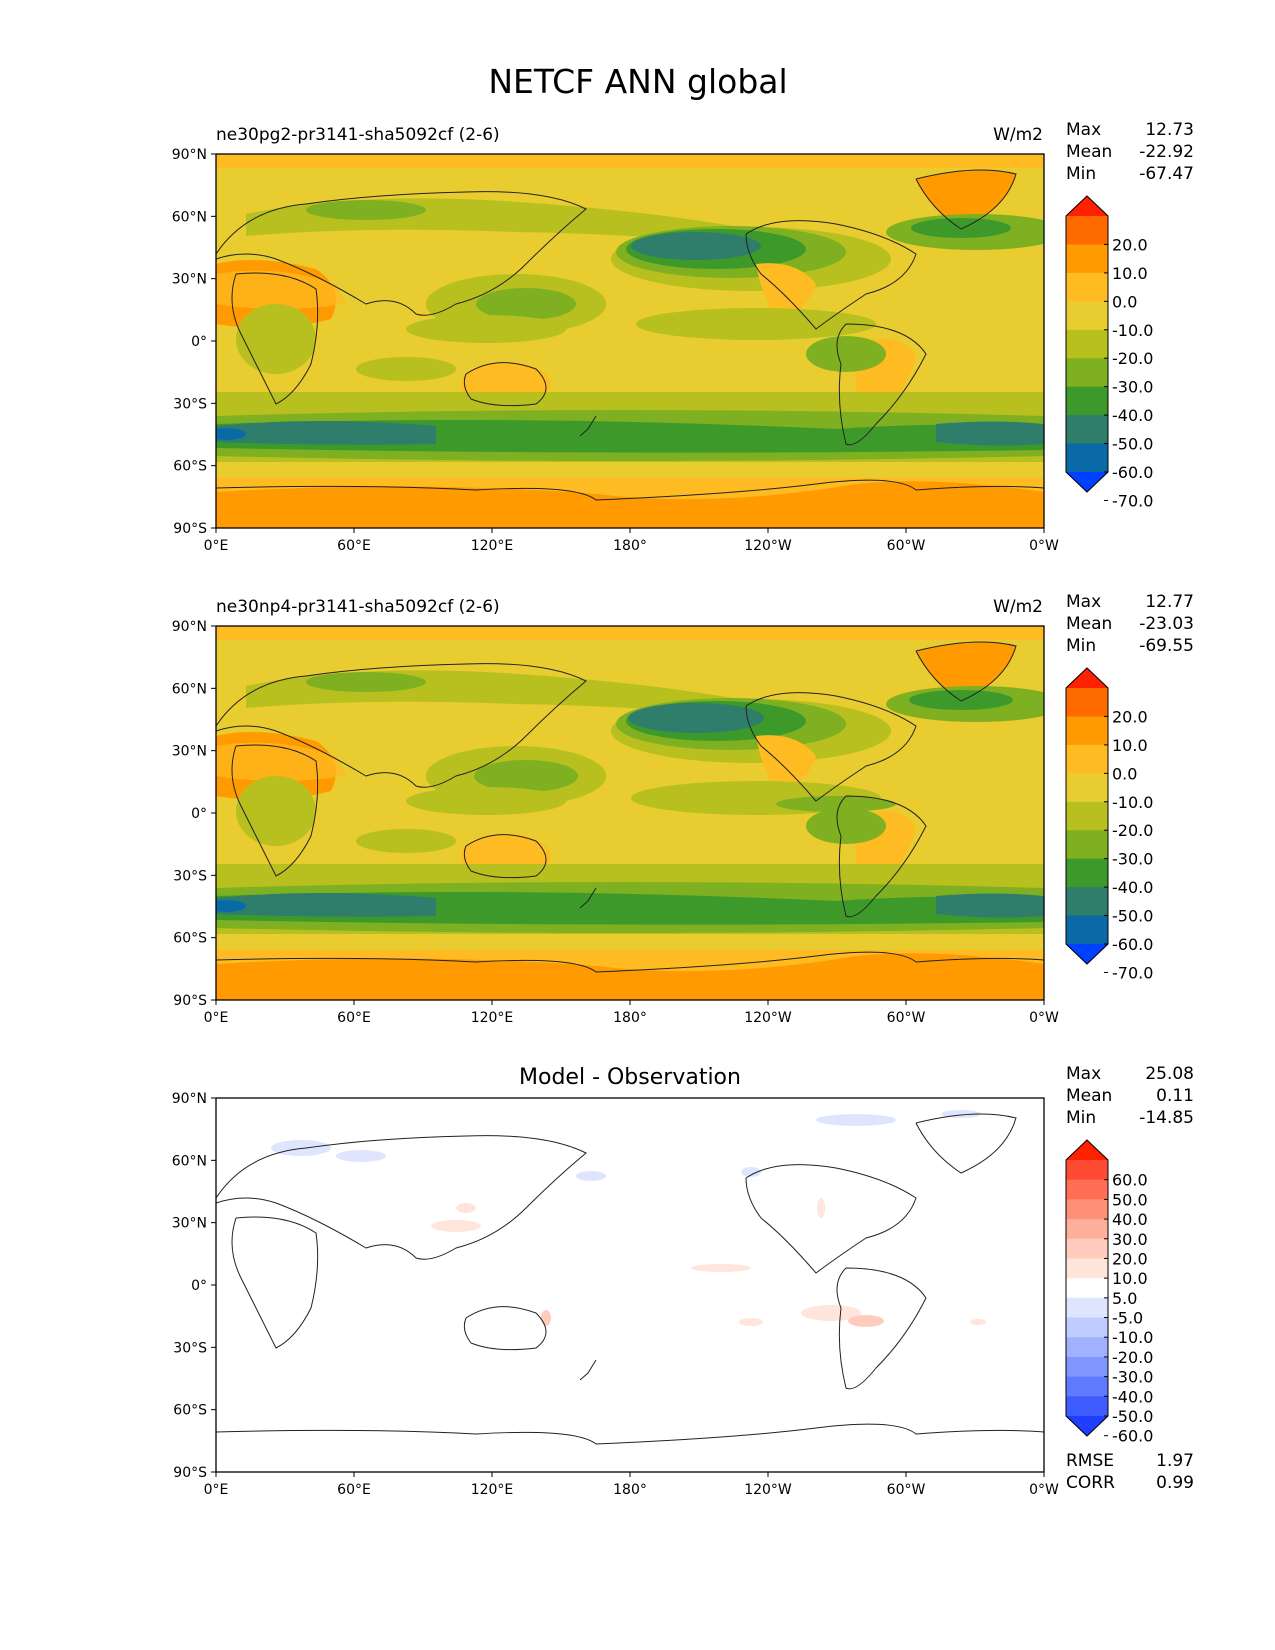 The image size is (1275, 1650). I want to click on stat-value: -69.55, so click(1166, 646).